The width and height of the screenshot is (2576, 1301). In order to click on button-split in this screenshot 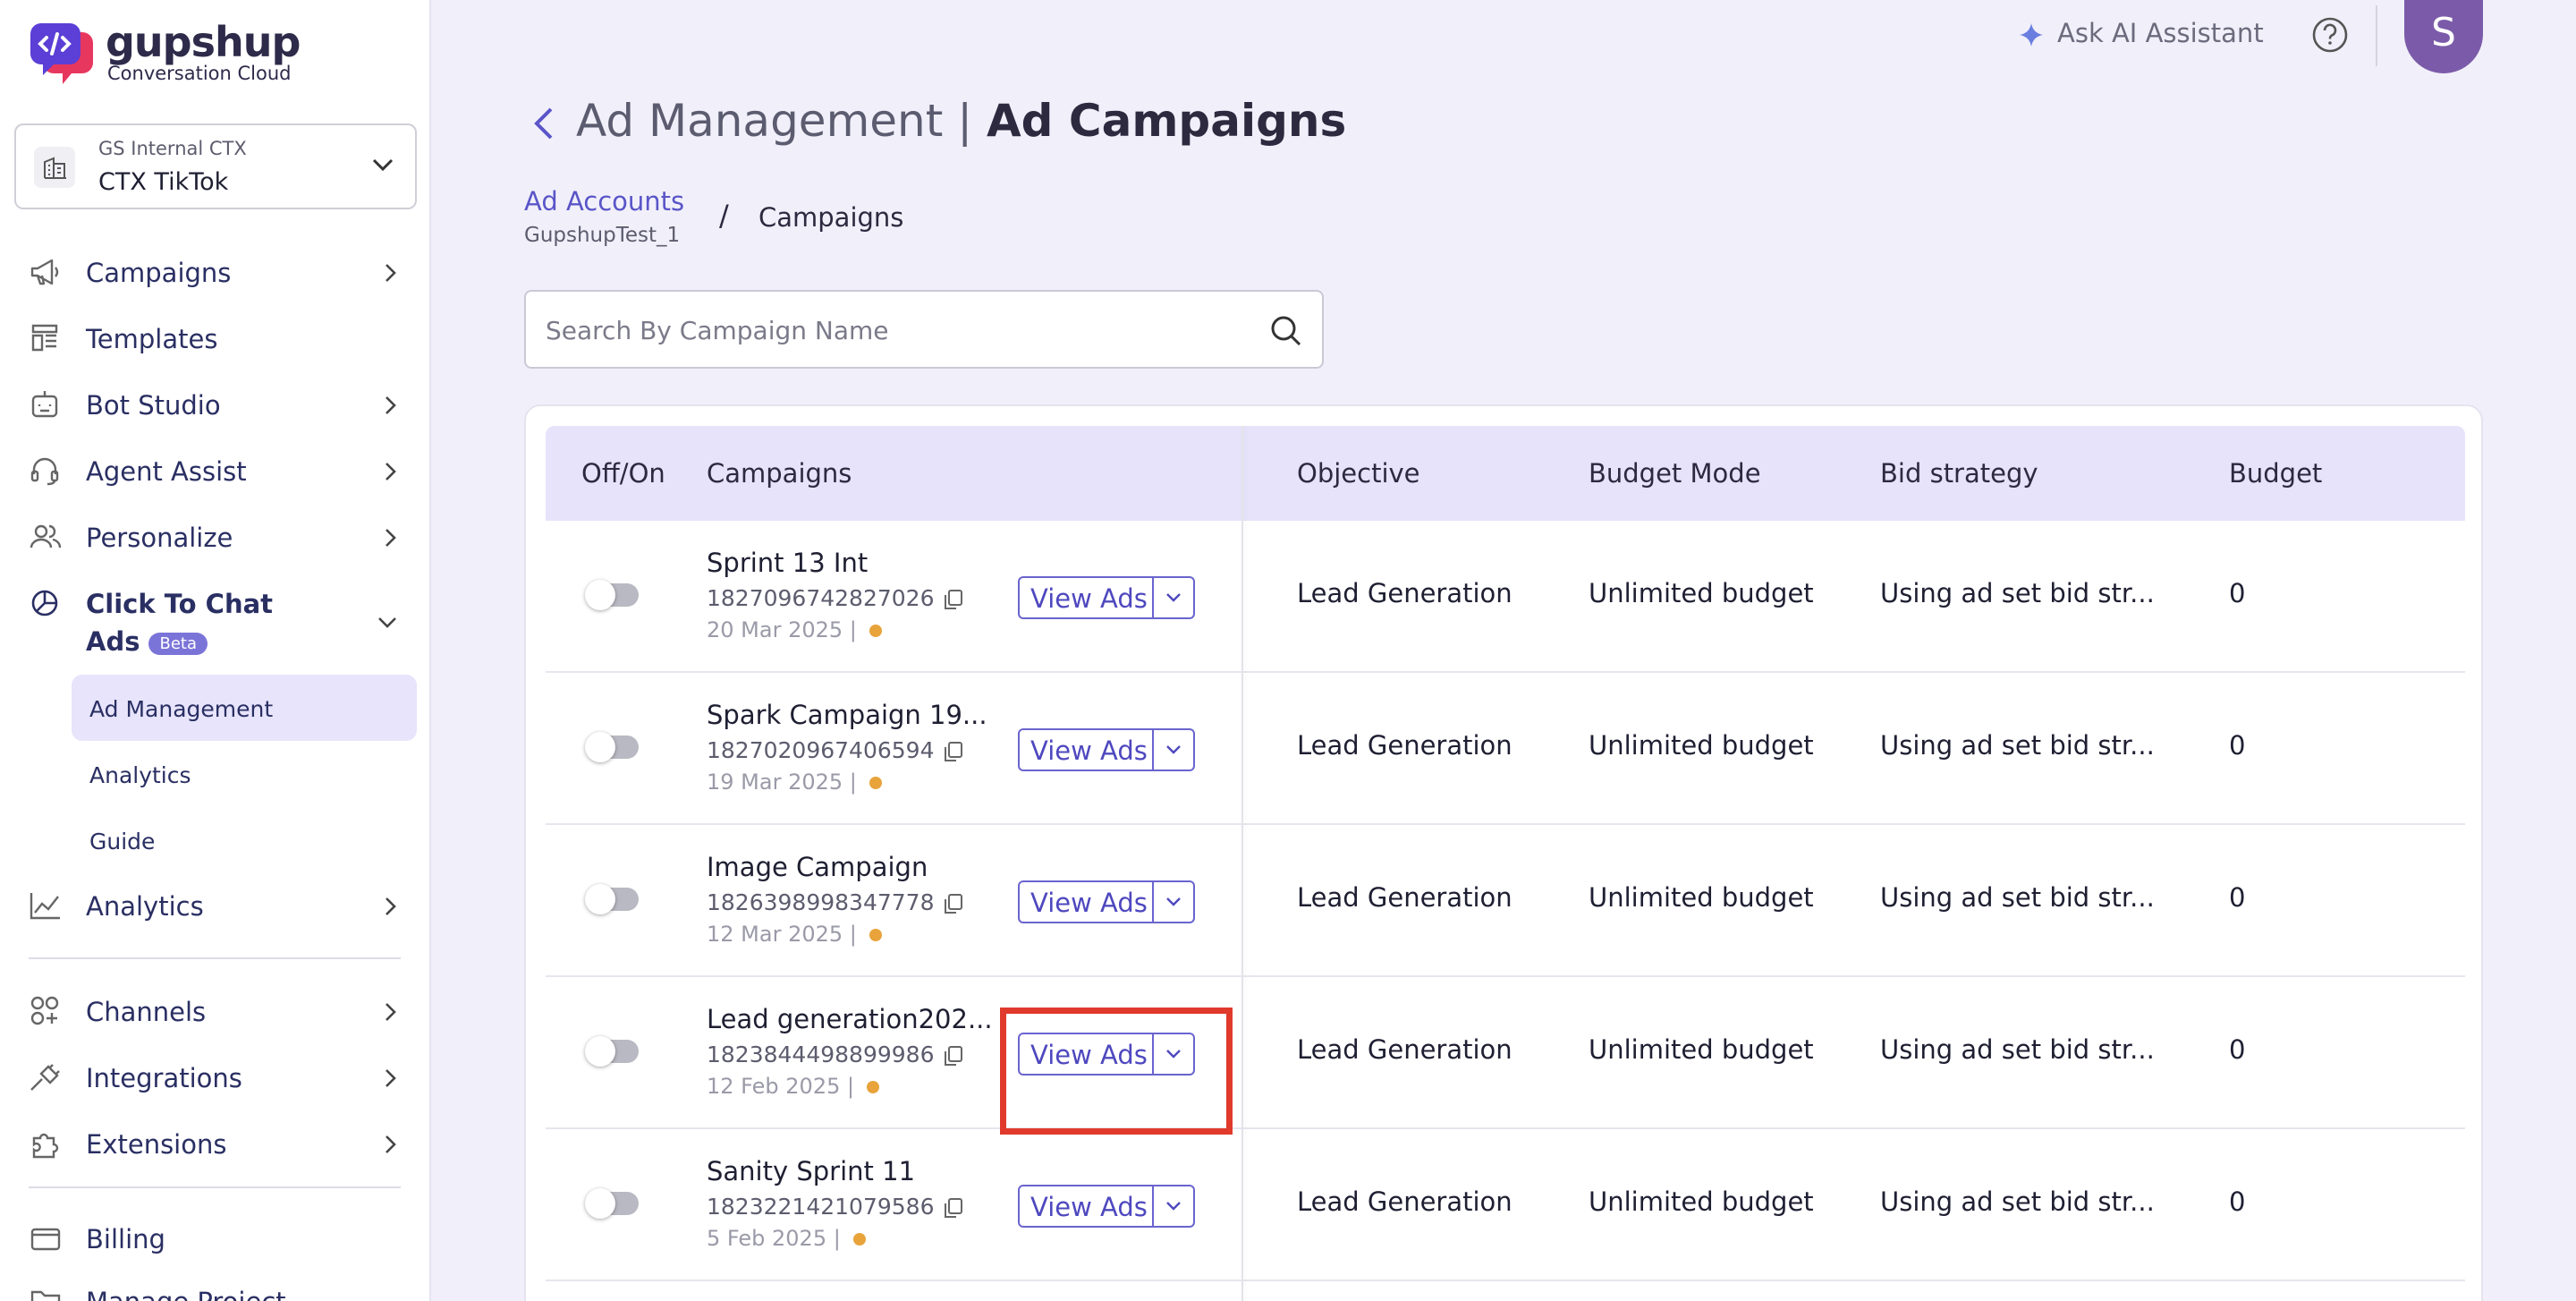, I will do `click(1153, 1054)`.